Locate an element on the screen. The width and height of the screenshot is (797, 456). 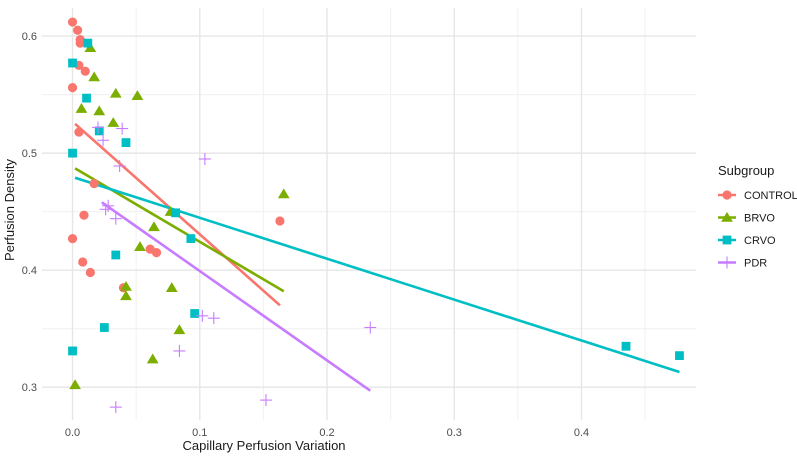
legend-key-plus-icon is located at coordinates (727, 262).